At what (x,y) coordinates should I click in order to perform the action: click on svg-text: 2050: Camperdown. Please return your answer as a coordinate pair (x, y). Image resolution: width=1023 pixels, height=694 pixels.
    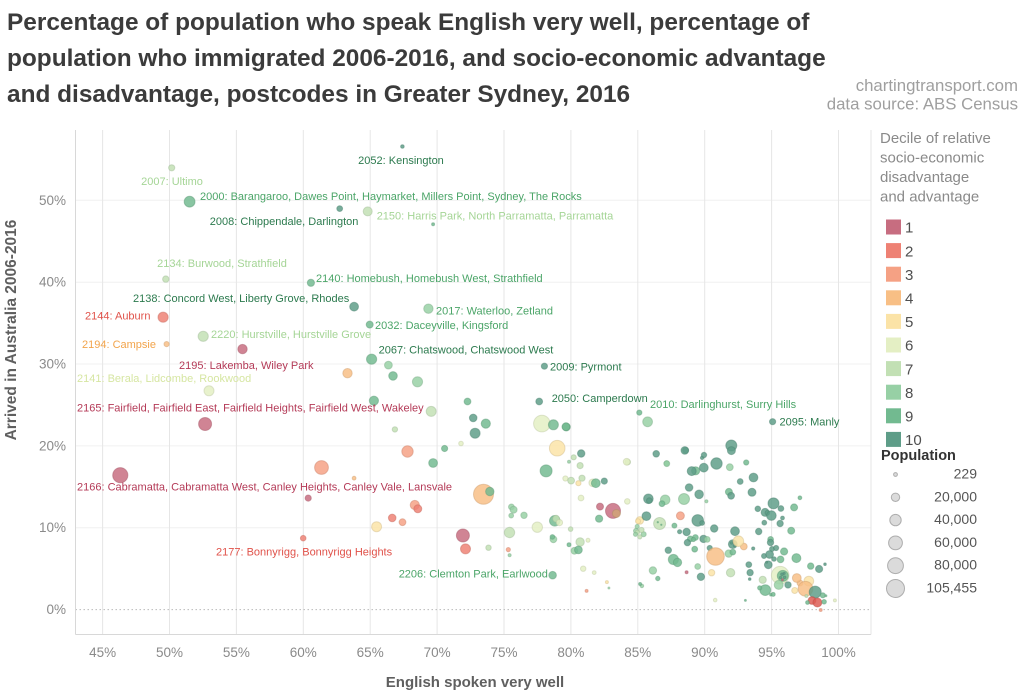
    Looking at the image, I should click on (600, 399).